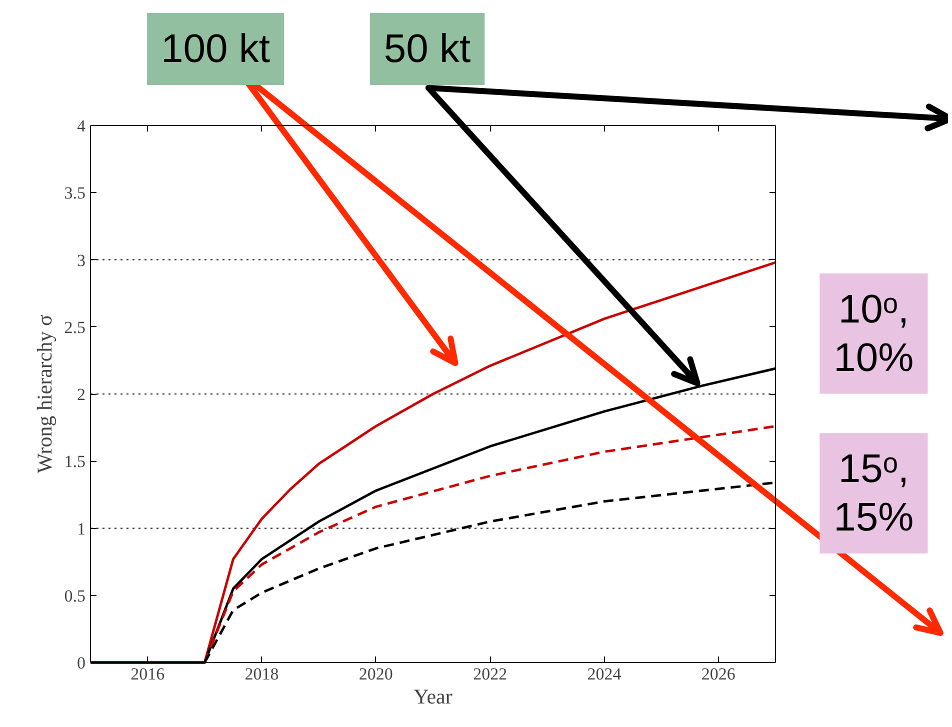 The height and width of the screenshot is (727, 952). What do you see at coordinates (44, 394) in the screenshot?
I see `y-axis-title: Wrong hierarchy σ` at bounding box center [44, 394].